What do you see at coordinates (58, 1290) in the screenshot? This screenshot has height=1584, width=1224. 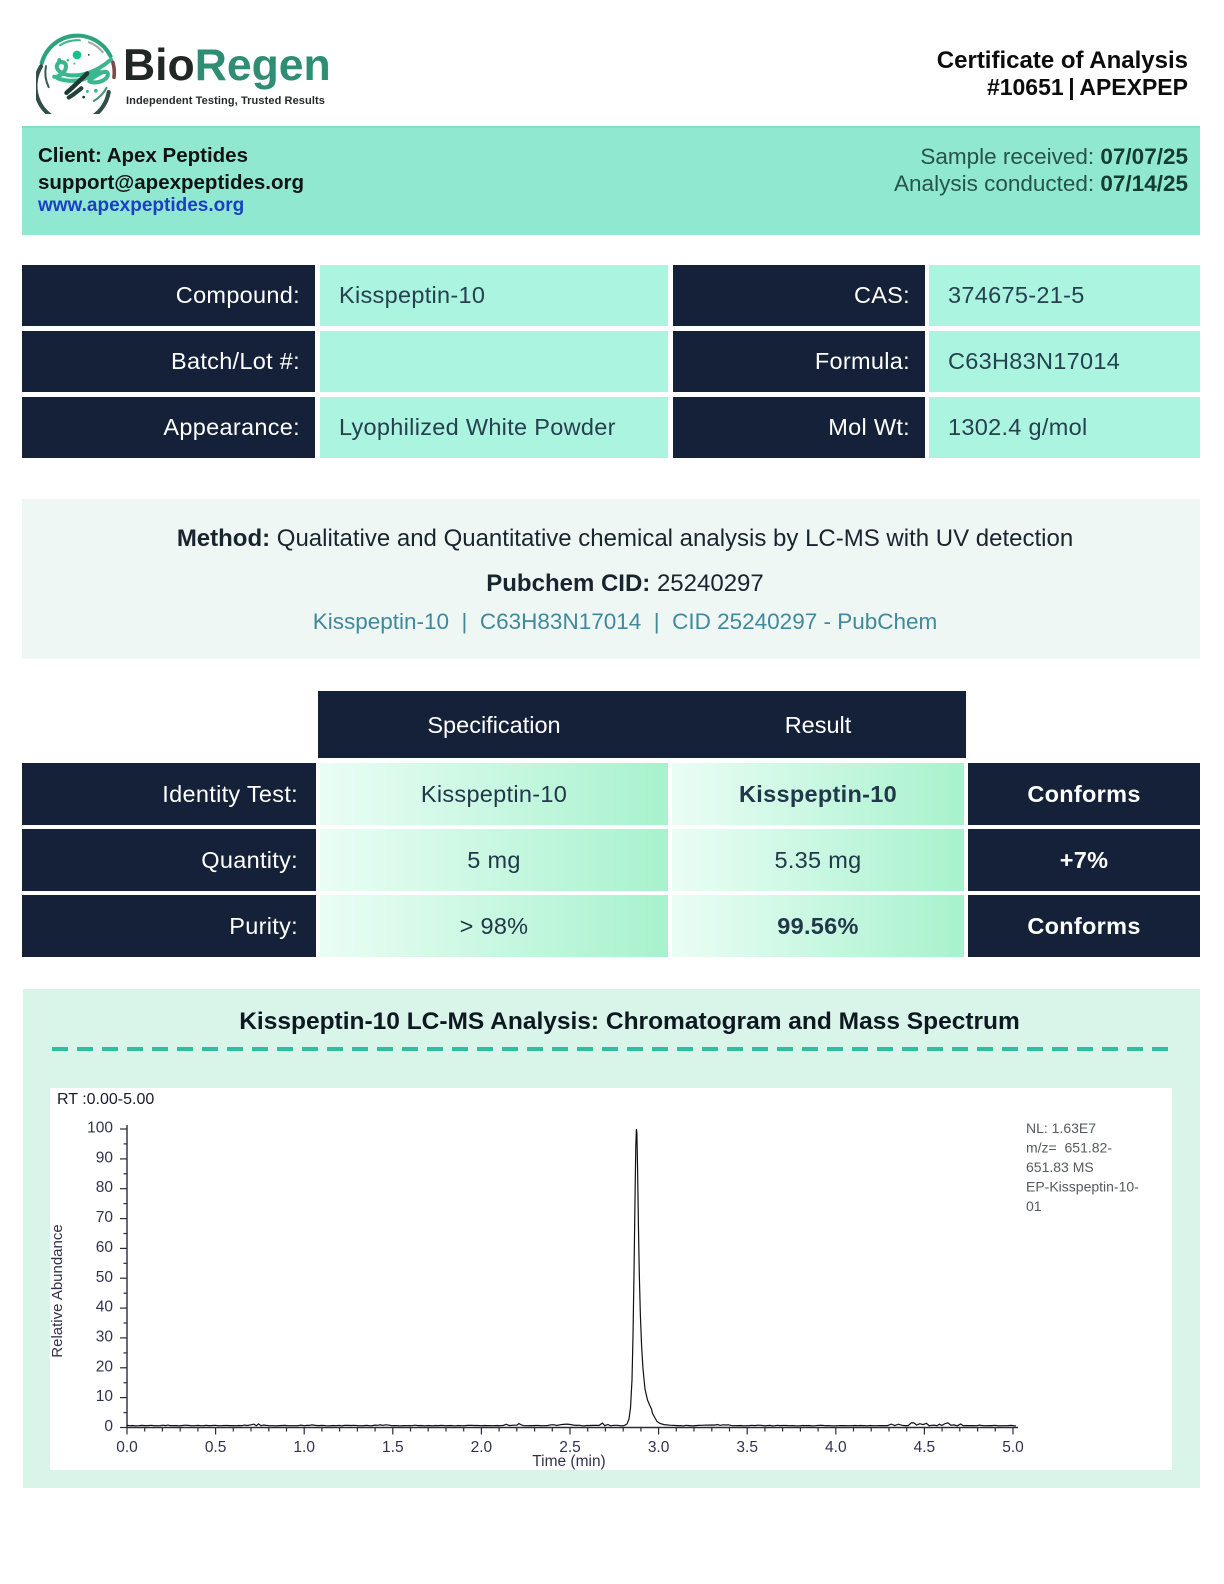 I see `svg-text: Relative Abundance` at bounding box center [58, 1290].